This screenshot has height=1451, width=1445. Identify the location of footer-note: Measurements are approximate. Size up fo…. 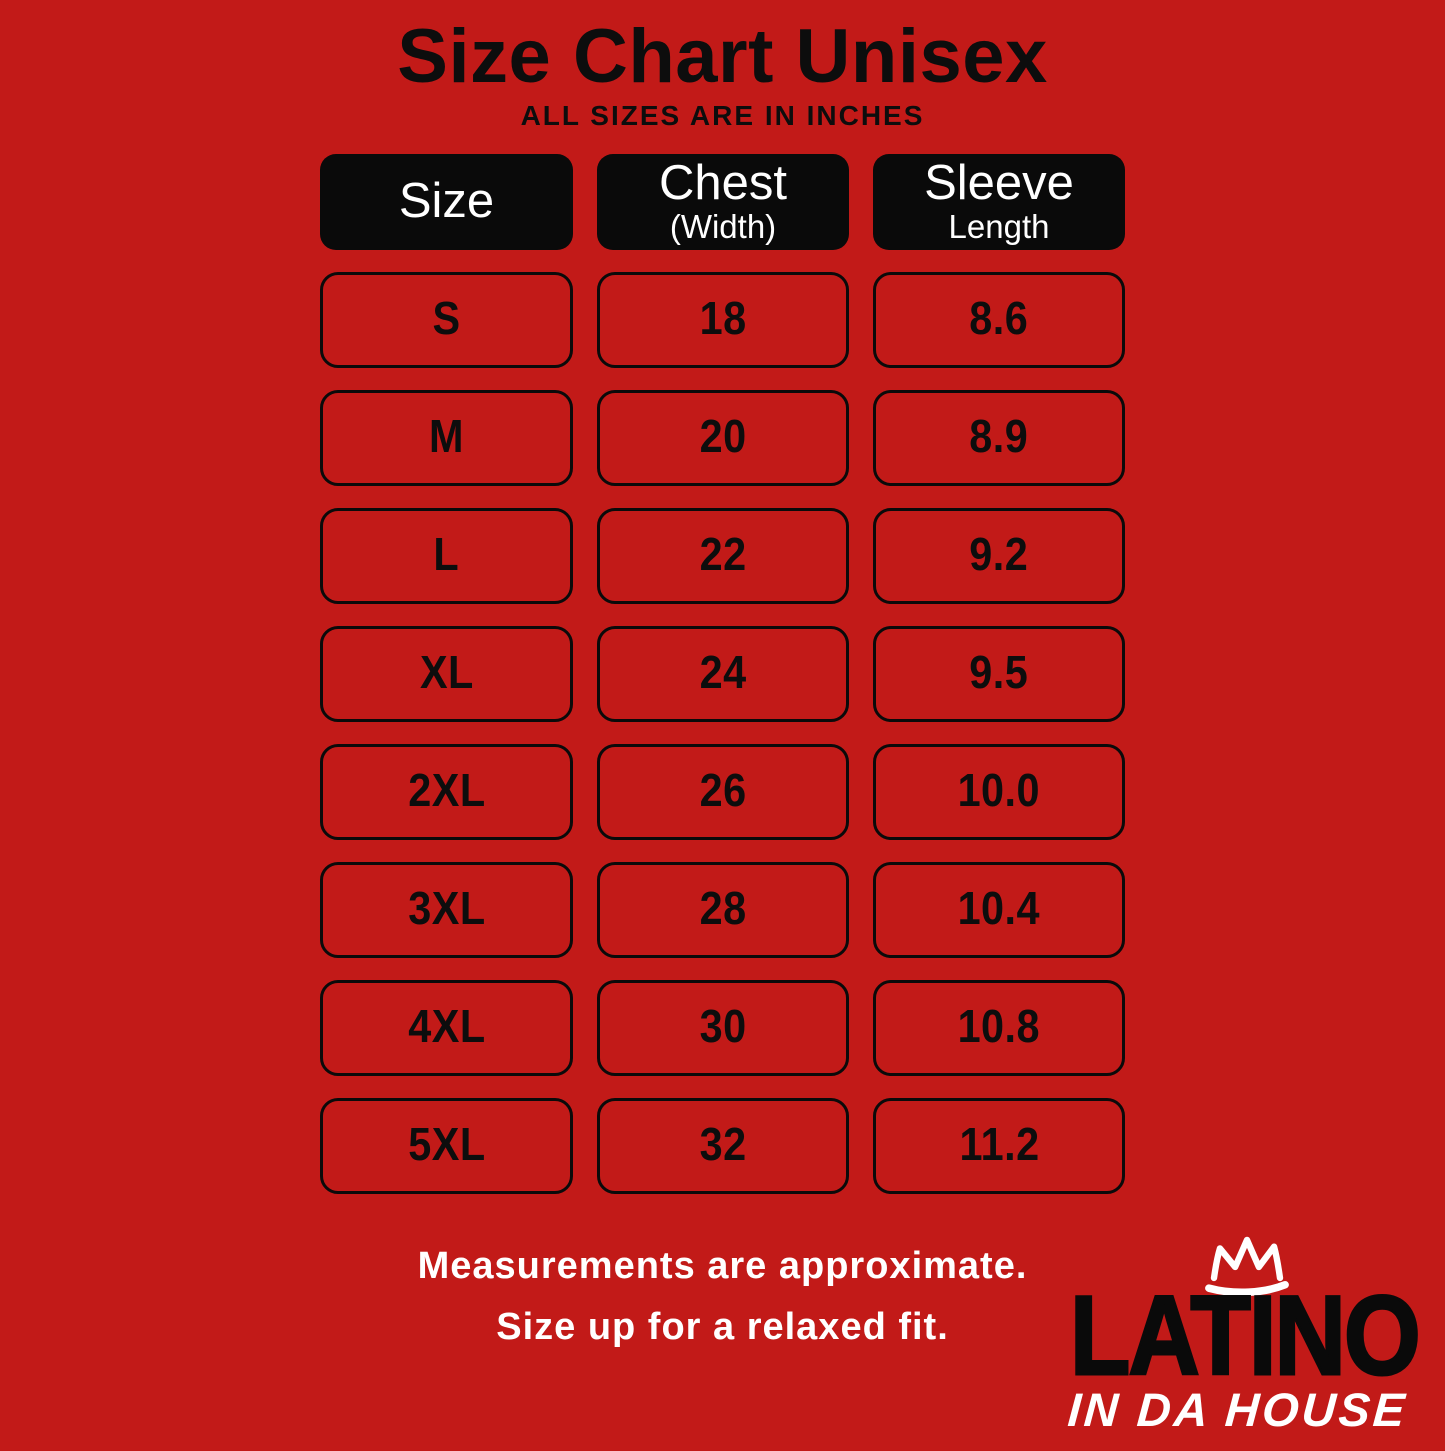
(722, 1297).